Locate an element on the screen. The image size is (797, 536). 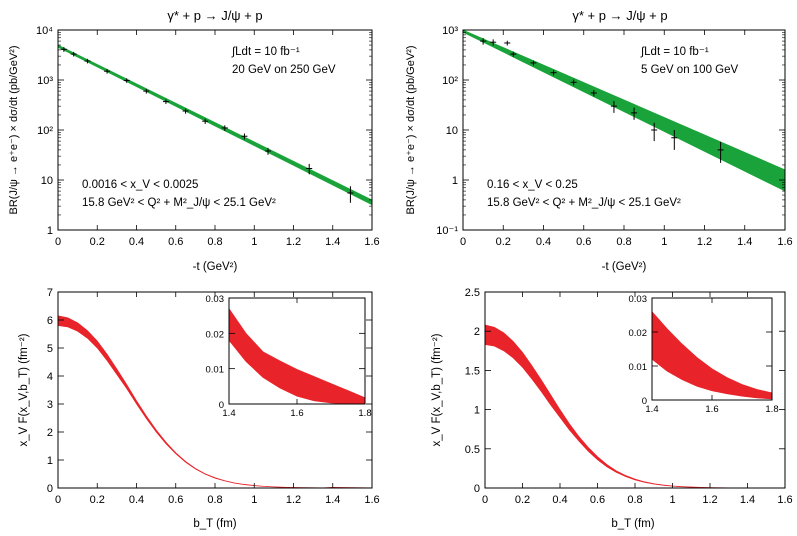
annotation-xv-range: 0.16 < x_V < 0.25 is located at coordinates (532, 185).